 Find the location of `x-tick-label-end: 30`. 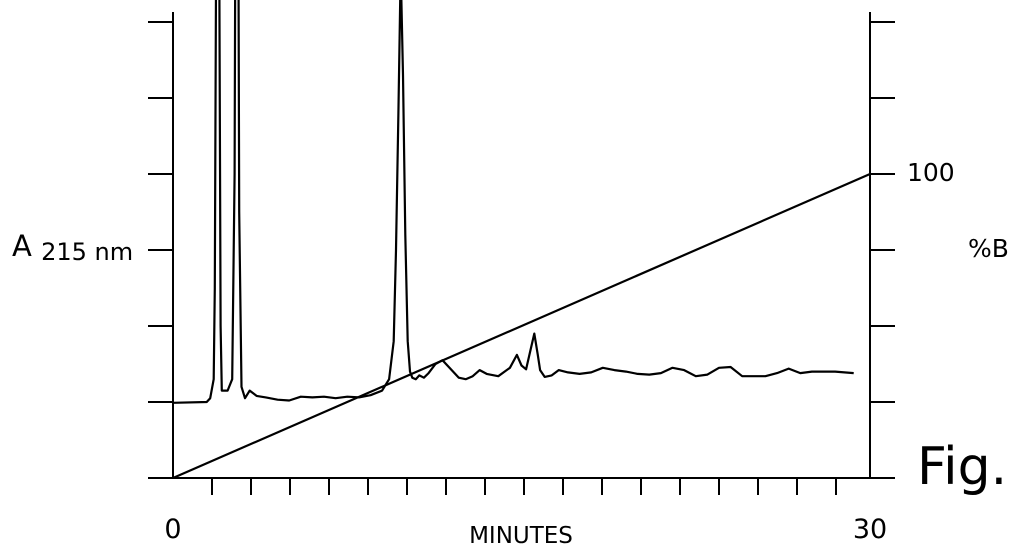

x-tick-label-end: 30 is located at coordinates (870, 529).